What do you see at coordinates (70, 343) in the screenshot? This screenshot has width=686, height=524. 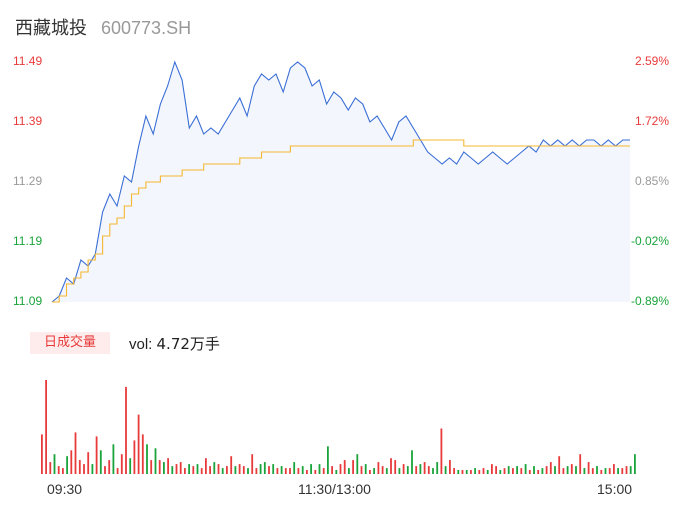 I see `volume-tag: 日成交量` at bounding box center [70, 343].